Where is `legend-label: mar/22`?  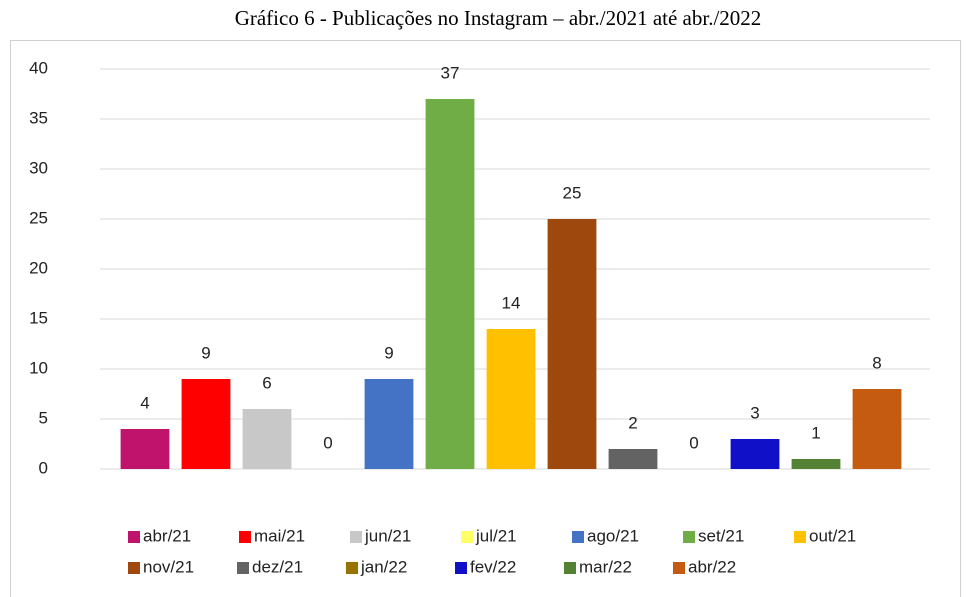 legend-label: mar/22 is located at coordinates (605, 566).